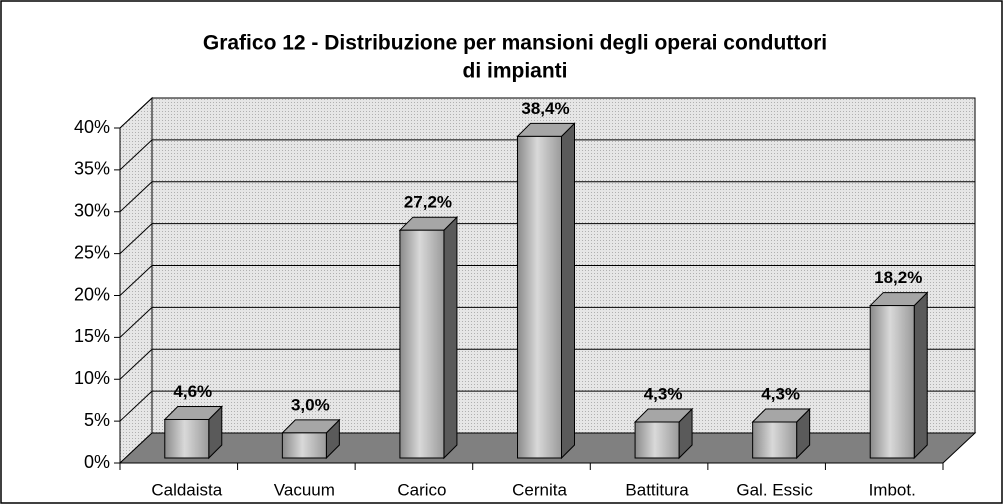  I want to click on x-tick-label: Gal. Essic, so click(774, 489).